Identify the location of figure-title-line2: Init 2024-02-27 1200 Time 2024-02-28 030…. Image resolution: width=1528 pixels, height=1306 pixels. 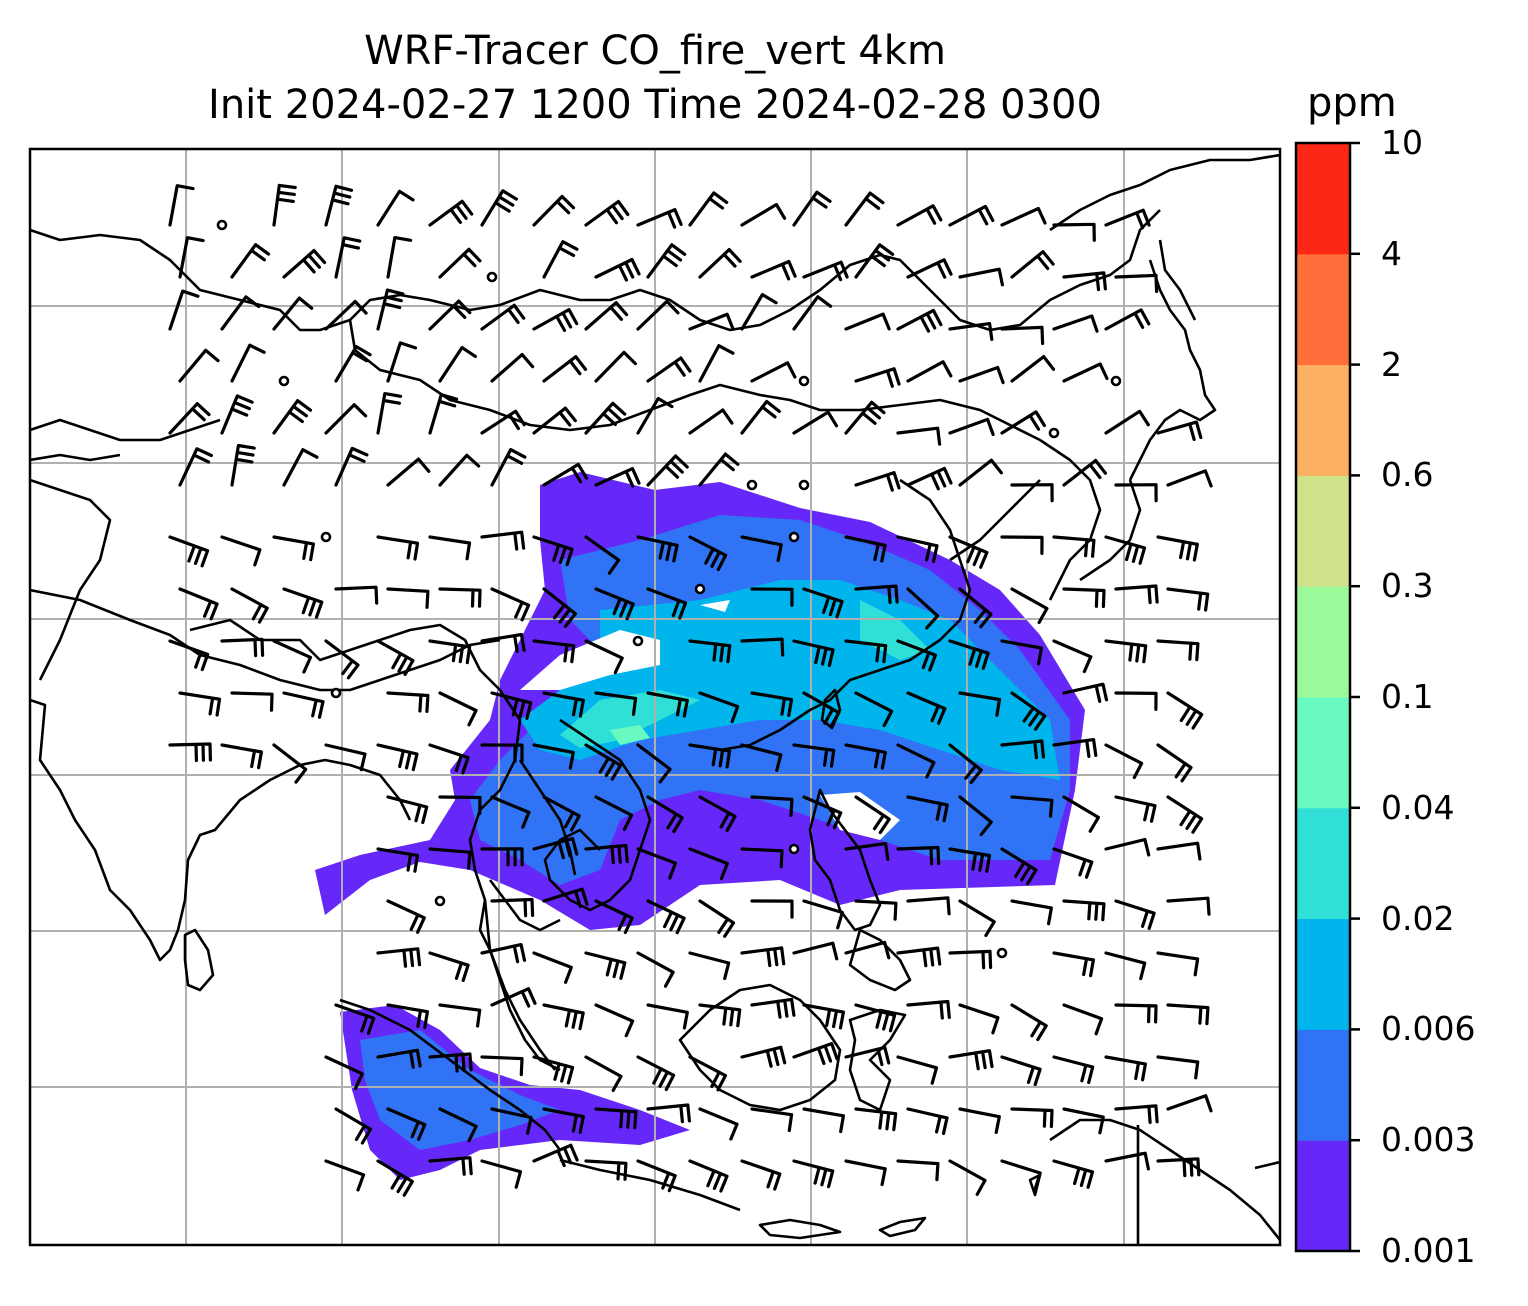
(655, 105).